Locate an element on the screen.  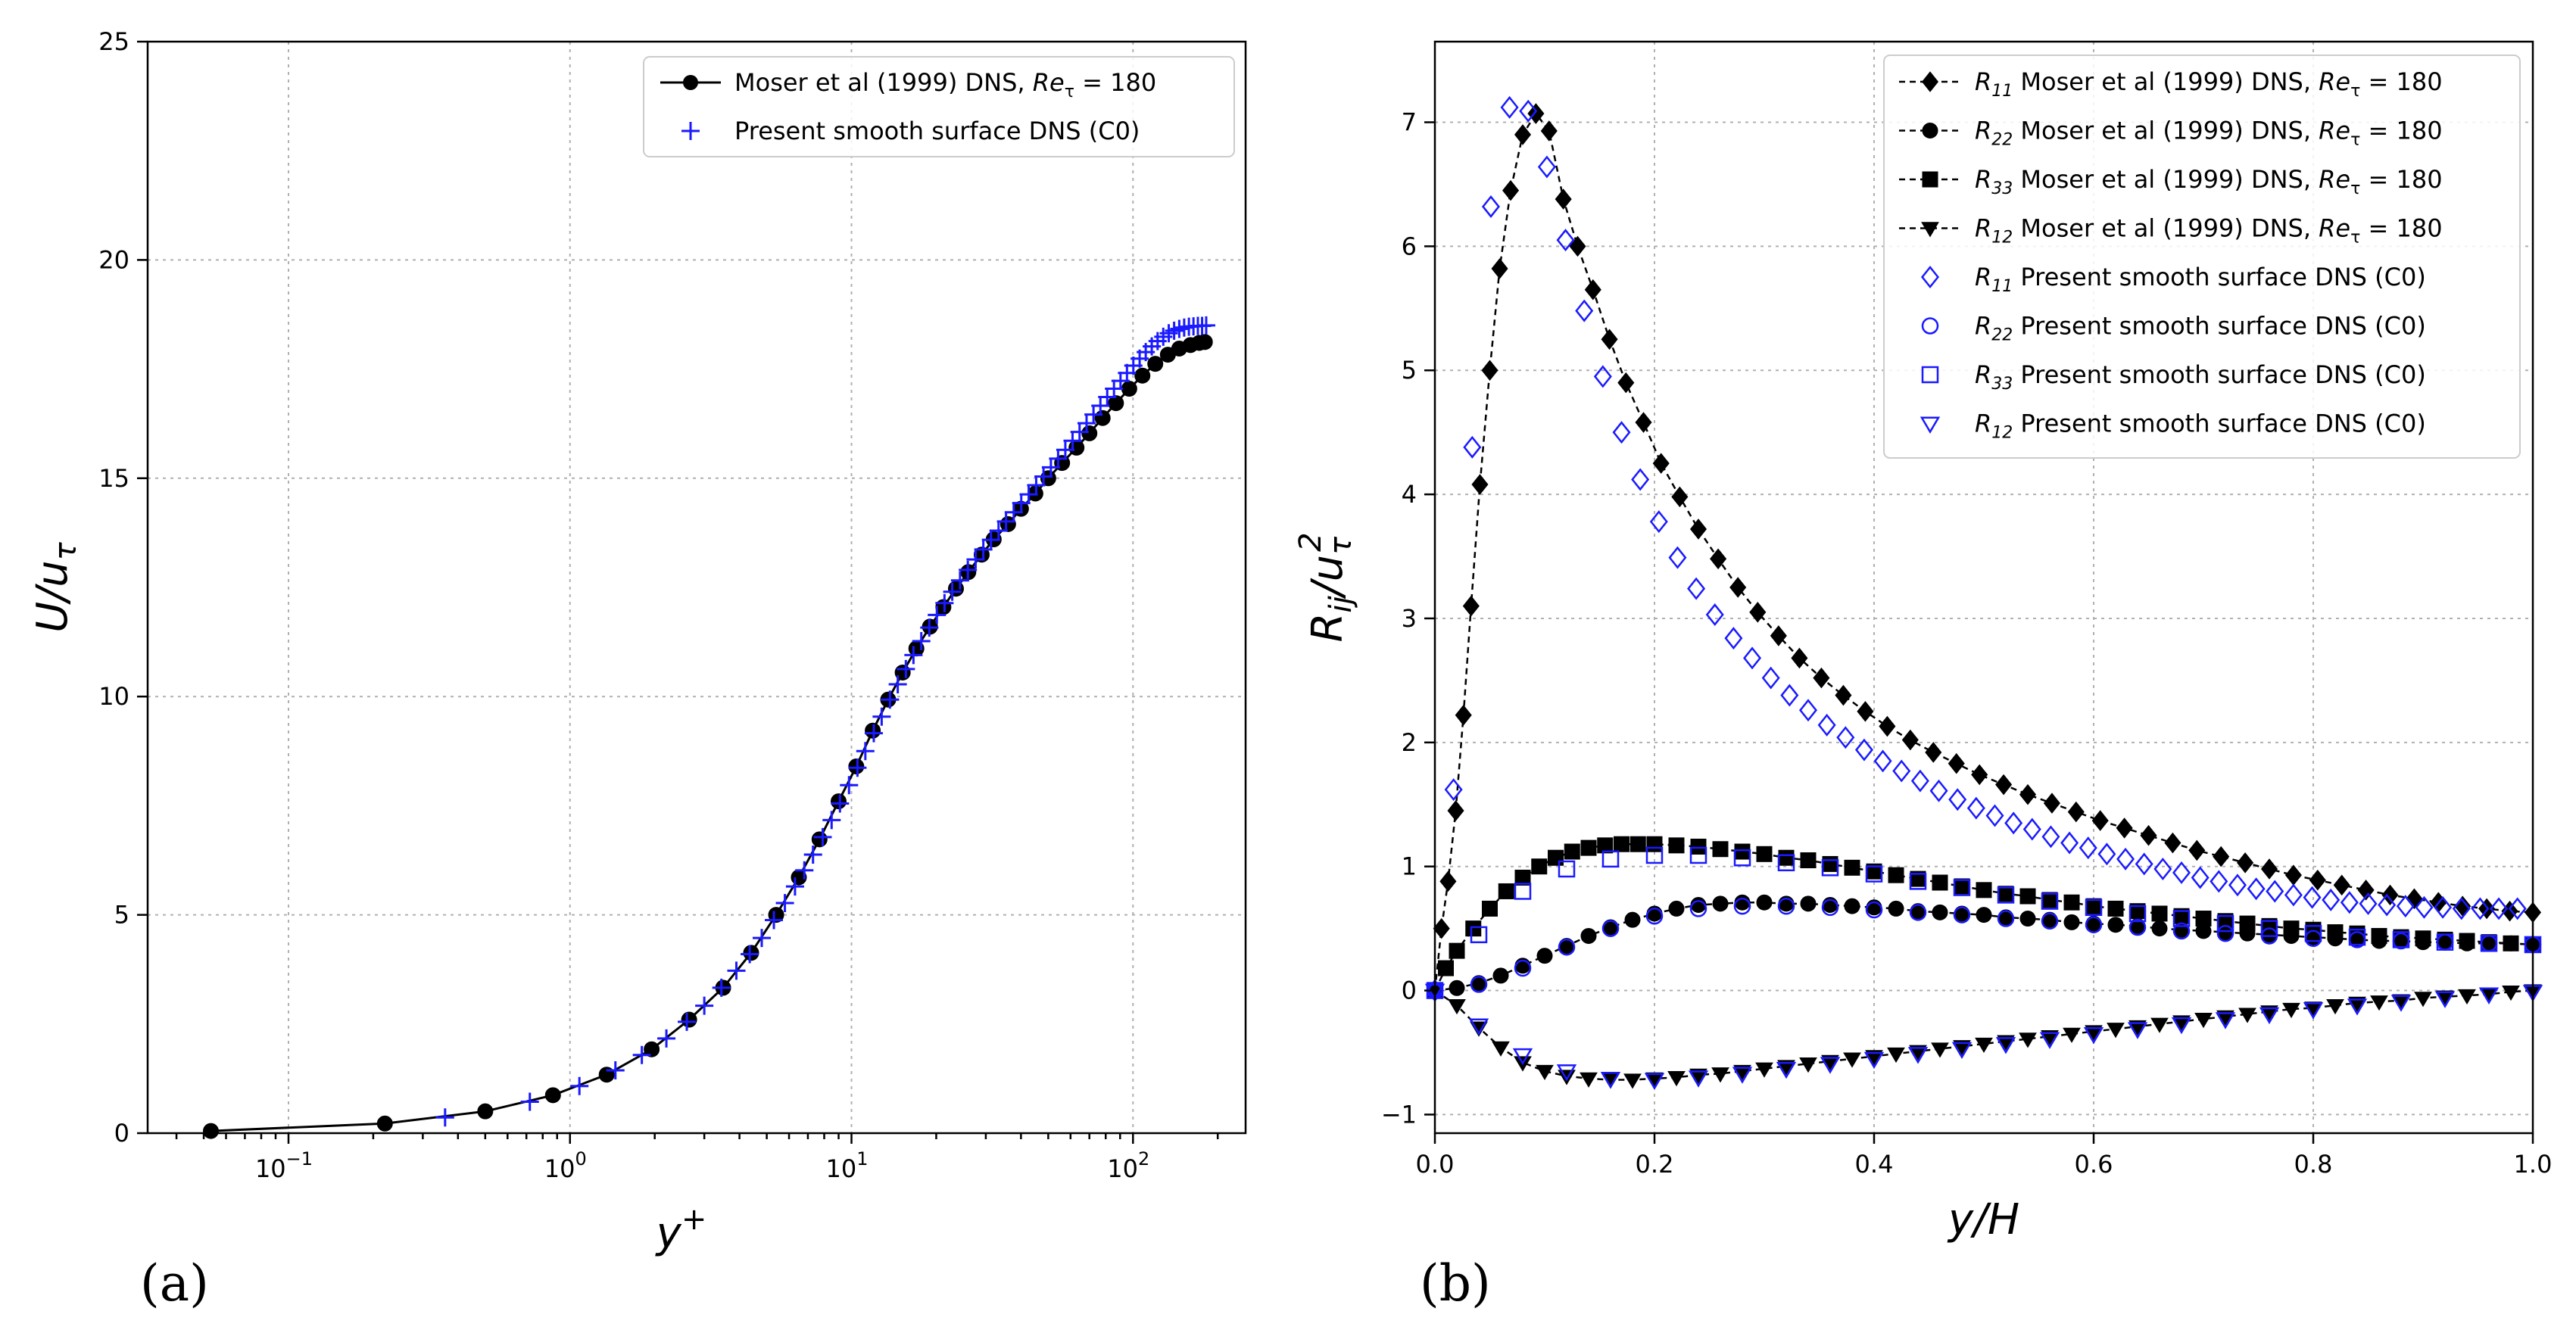
chart-b-legend-box is located at coordinates (2202, 257).